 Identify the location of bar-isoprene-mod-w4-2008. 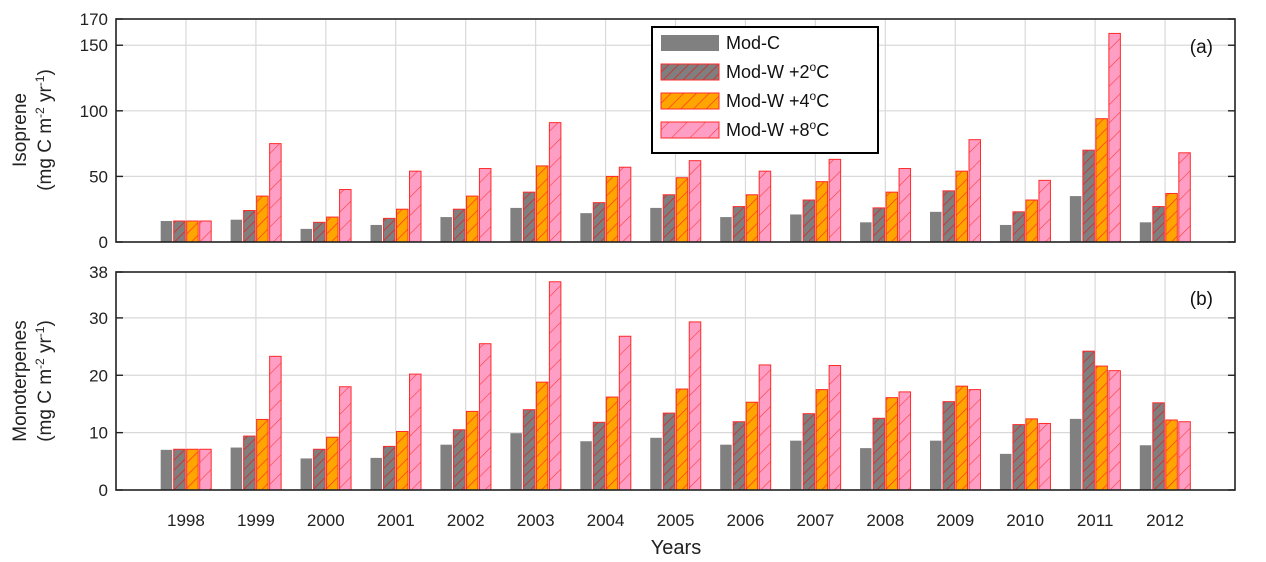
(892, 217).